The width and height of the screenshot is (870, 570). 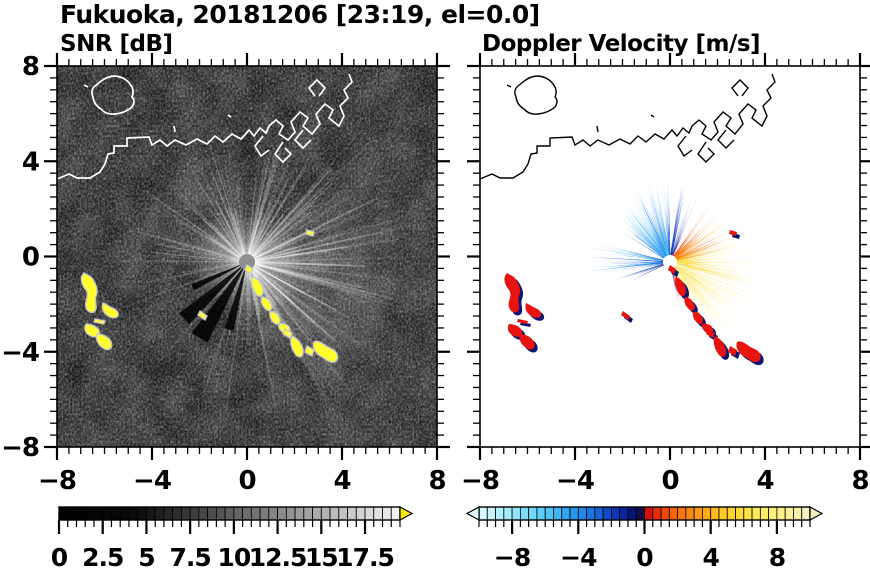 I want to click on y-tick-label: −4, so click(x=20, y=353).